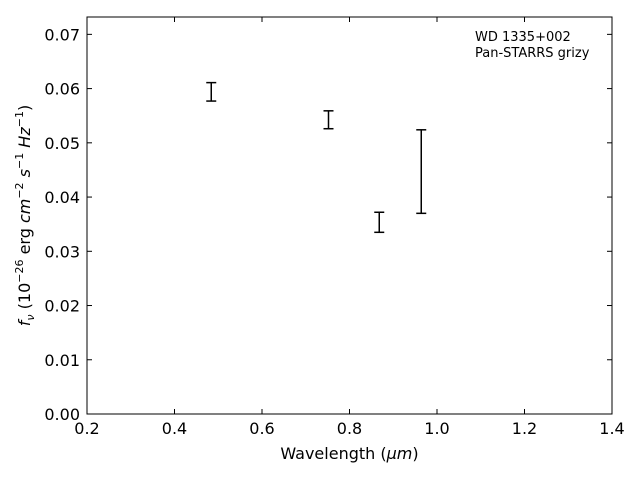 Image resolution: width=640 pixels, height=480 pixels. I want to click on x-tick-label: 0.2, so click(86, 428).